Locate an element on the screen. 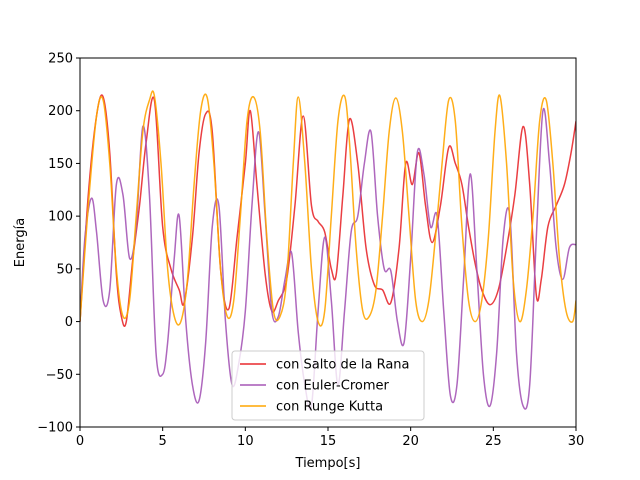 The image size is (640, 480). legend-label: con Euler-Cromer is located at coordinates (332, 386).